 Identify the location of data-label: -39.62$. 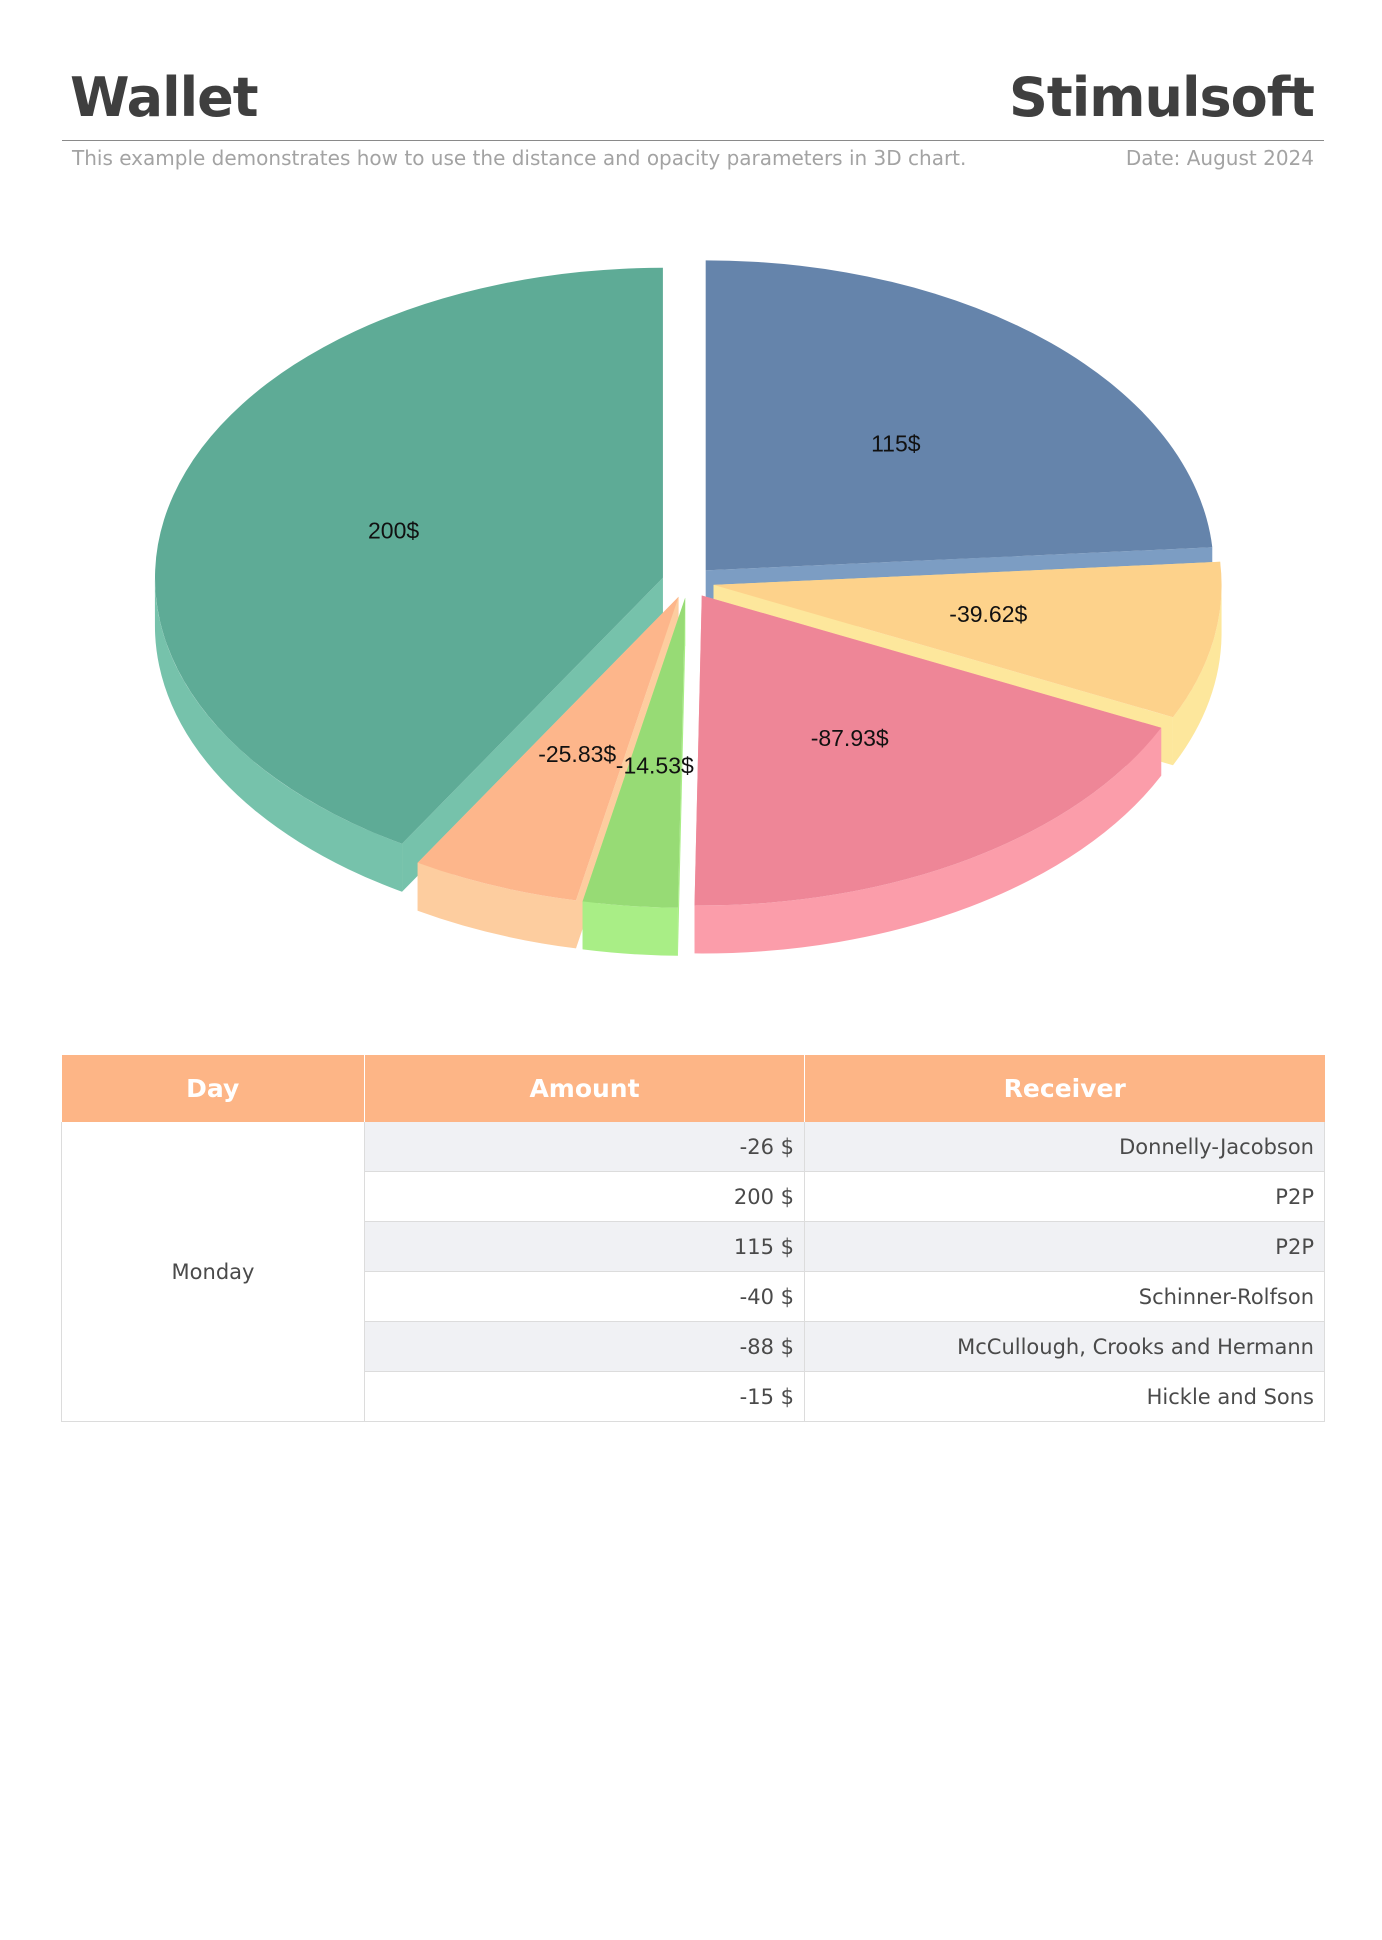
(988, 614).